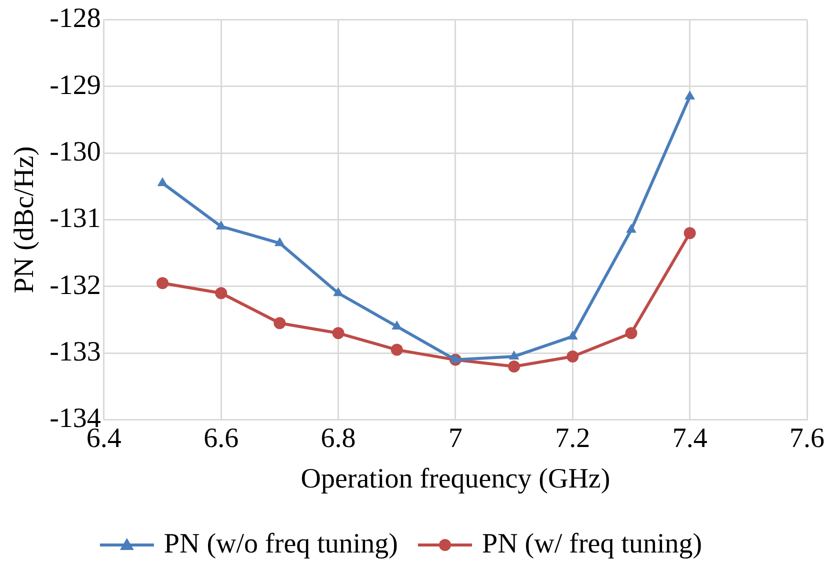  What do you see at coordinates (572, 438) in the screenshot?
I see `x-tick-label: 7.2` at bounding box center [572, 438].